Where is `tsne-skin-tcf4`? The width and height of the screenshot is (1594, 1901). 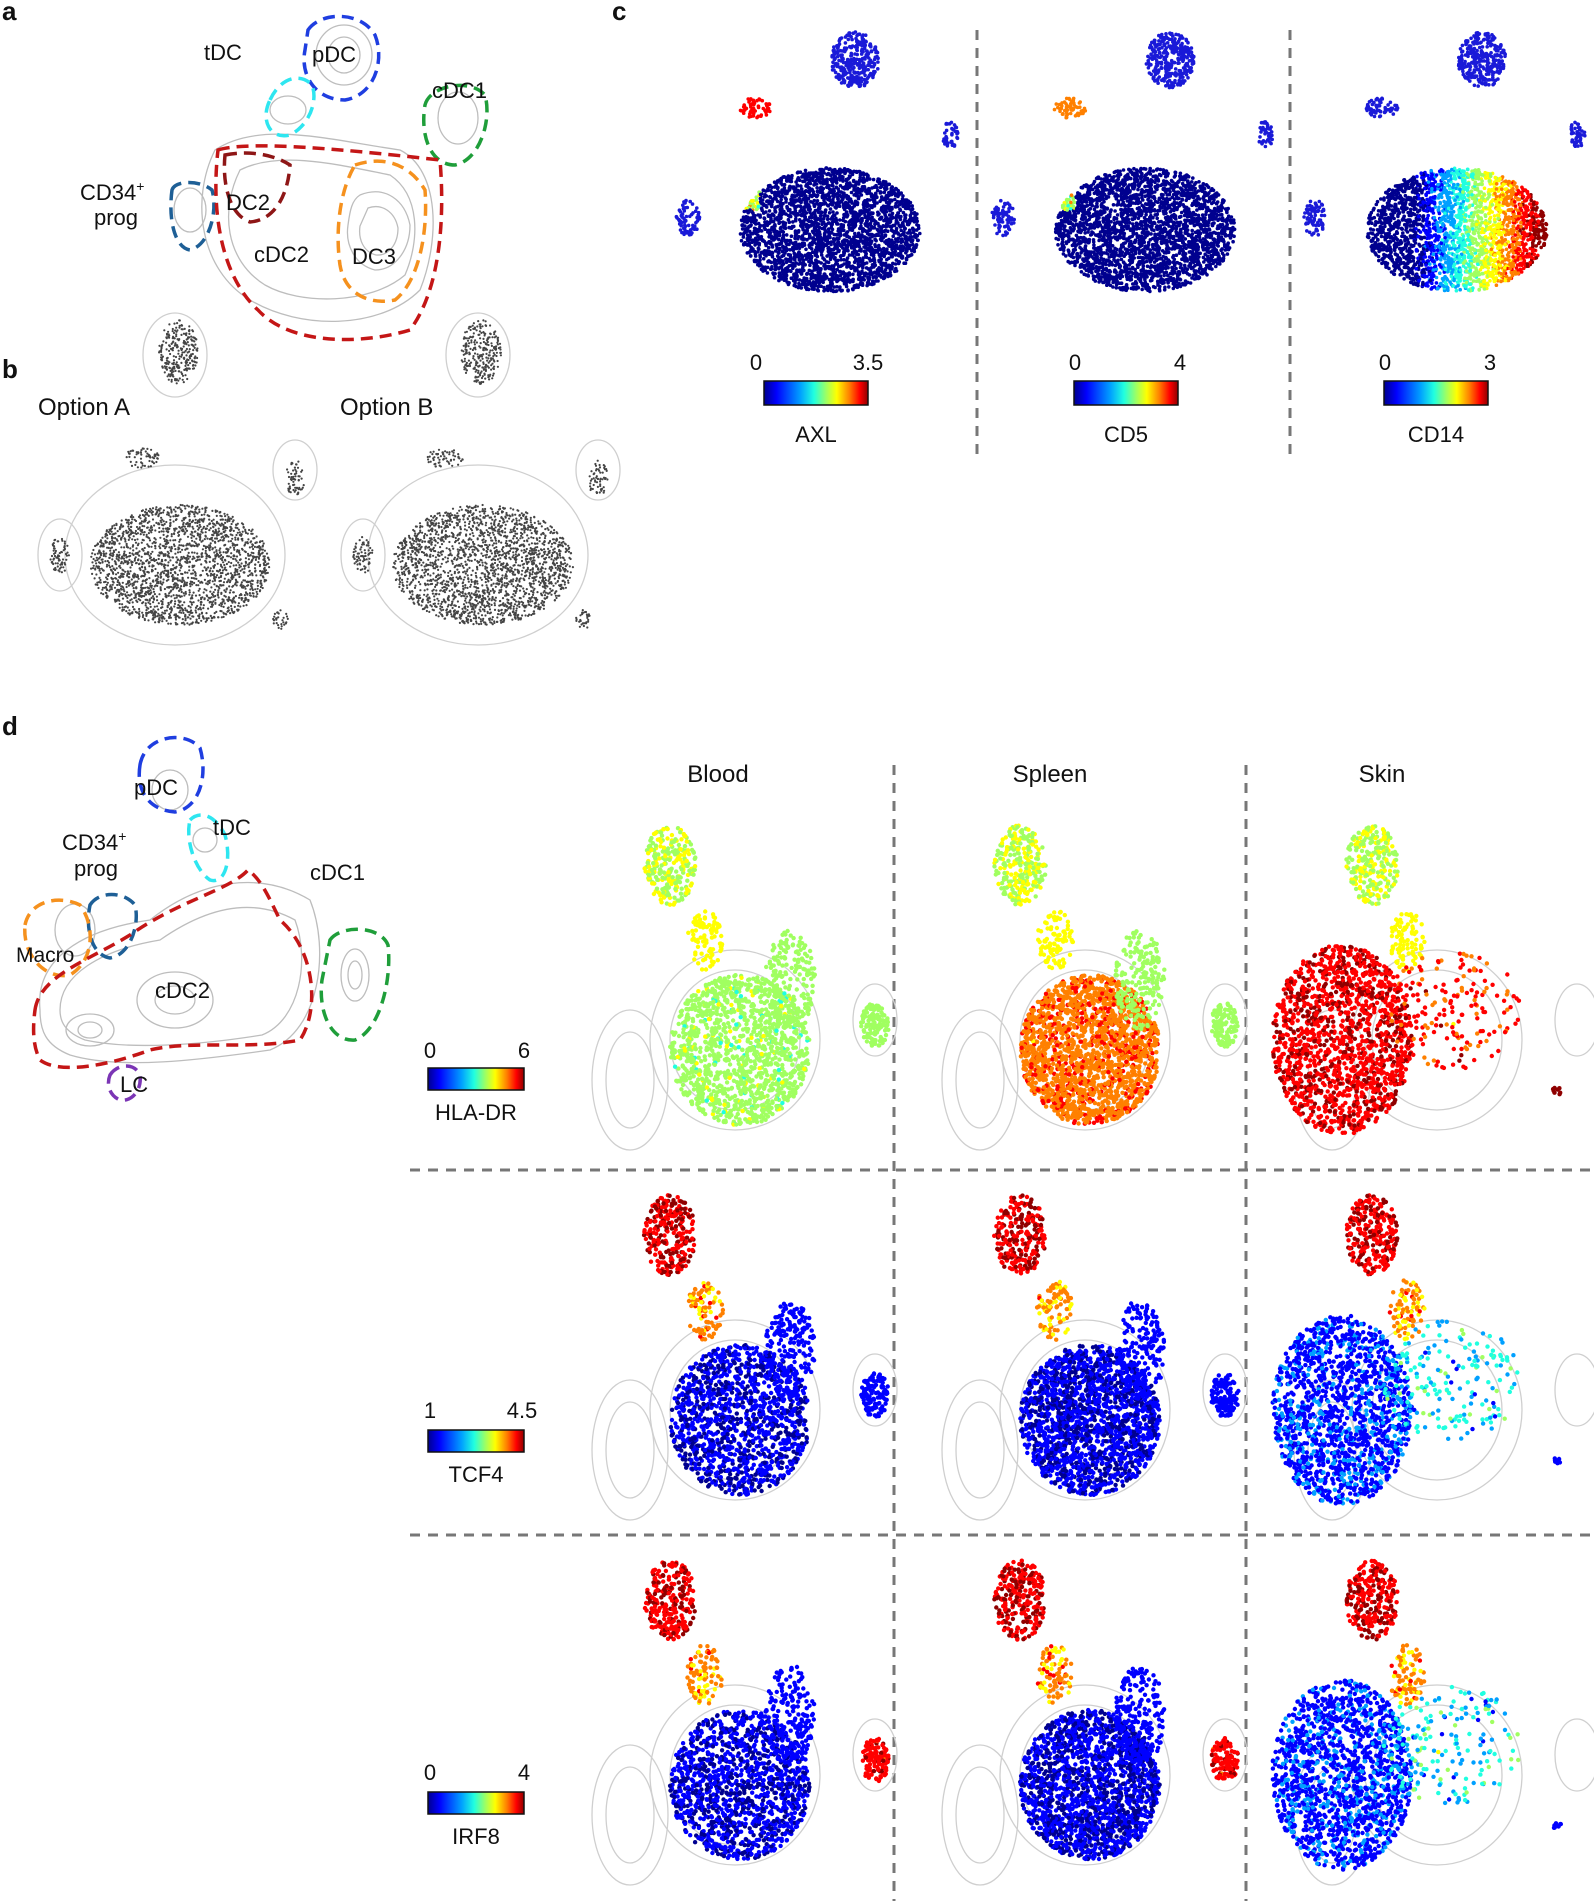 tsne-skin-tcf4 is located at coordinates (1432, 1356).